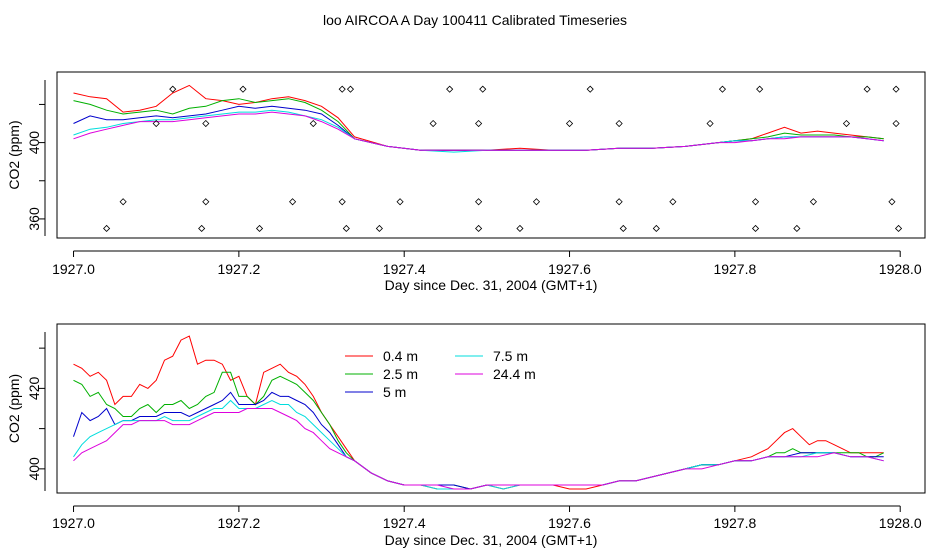 This screenshot has width=950, height=550. I want to click on legend-label: 2.5 m, so click(400, 374).